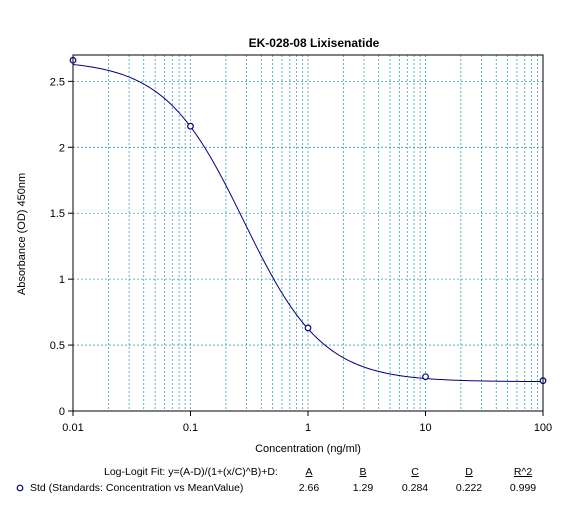  I want to click on y-tick-label: 0.5, so click(57, 346).